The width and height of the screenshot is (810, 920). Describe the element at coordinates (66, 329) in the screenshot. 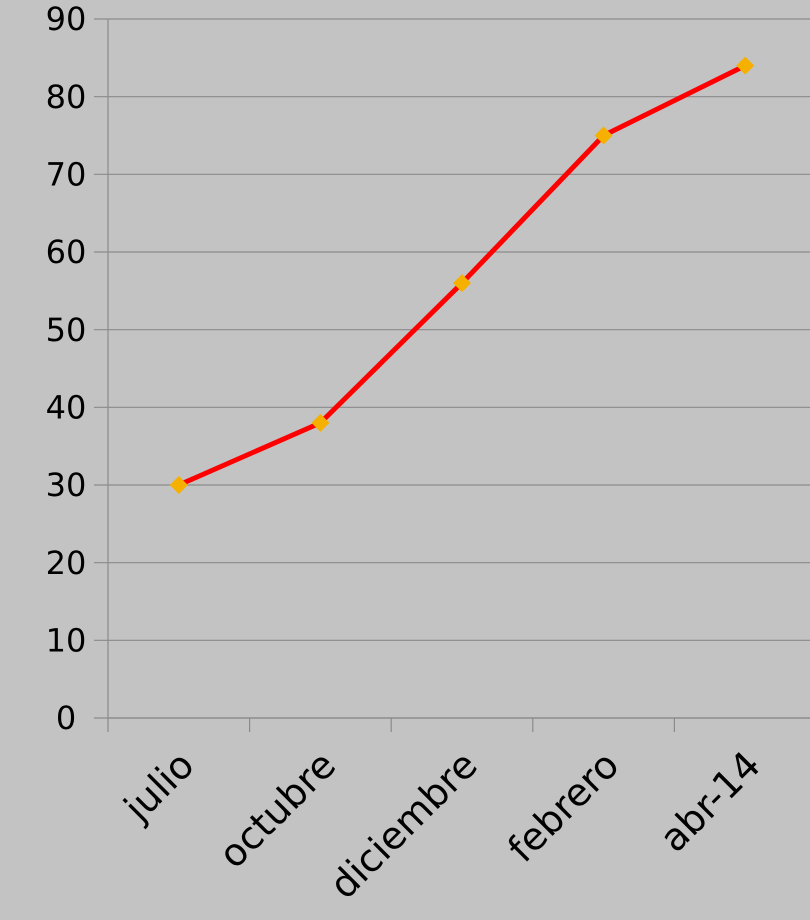

I see `y-tick-label: 50` at that location.